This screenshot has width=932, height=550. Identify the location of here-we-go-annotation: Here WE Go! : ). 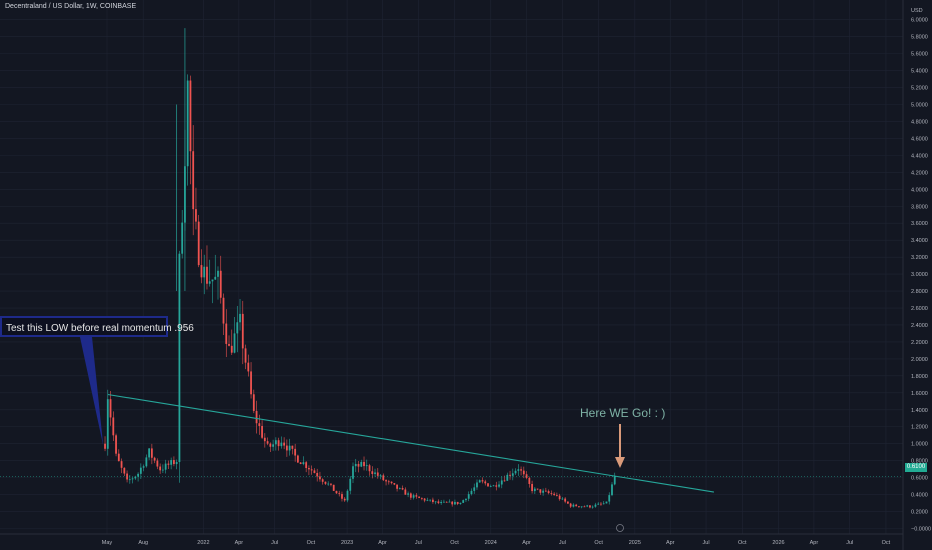
(623, 413).